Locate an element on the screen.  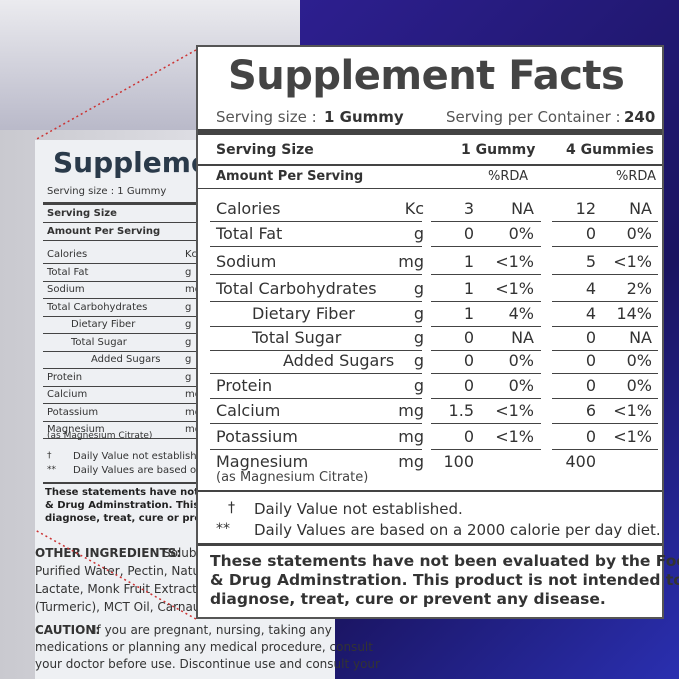
rda-4-gummies: <1% is located at coordinates (632, 436).